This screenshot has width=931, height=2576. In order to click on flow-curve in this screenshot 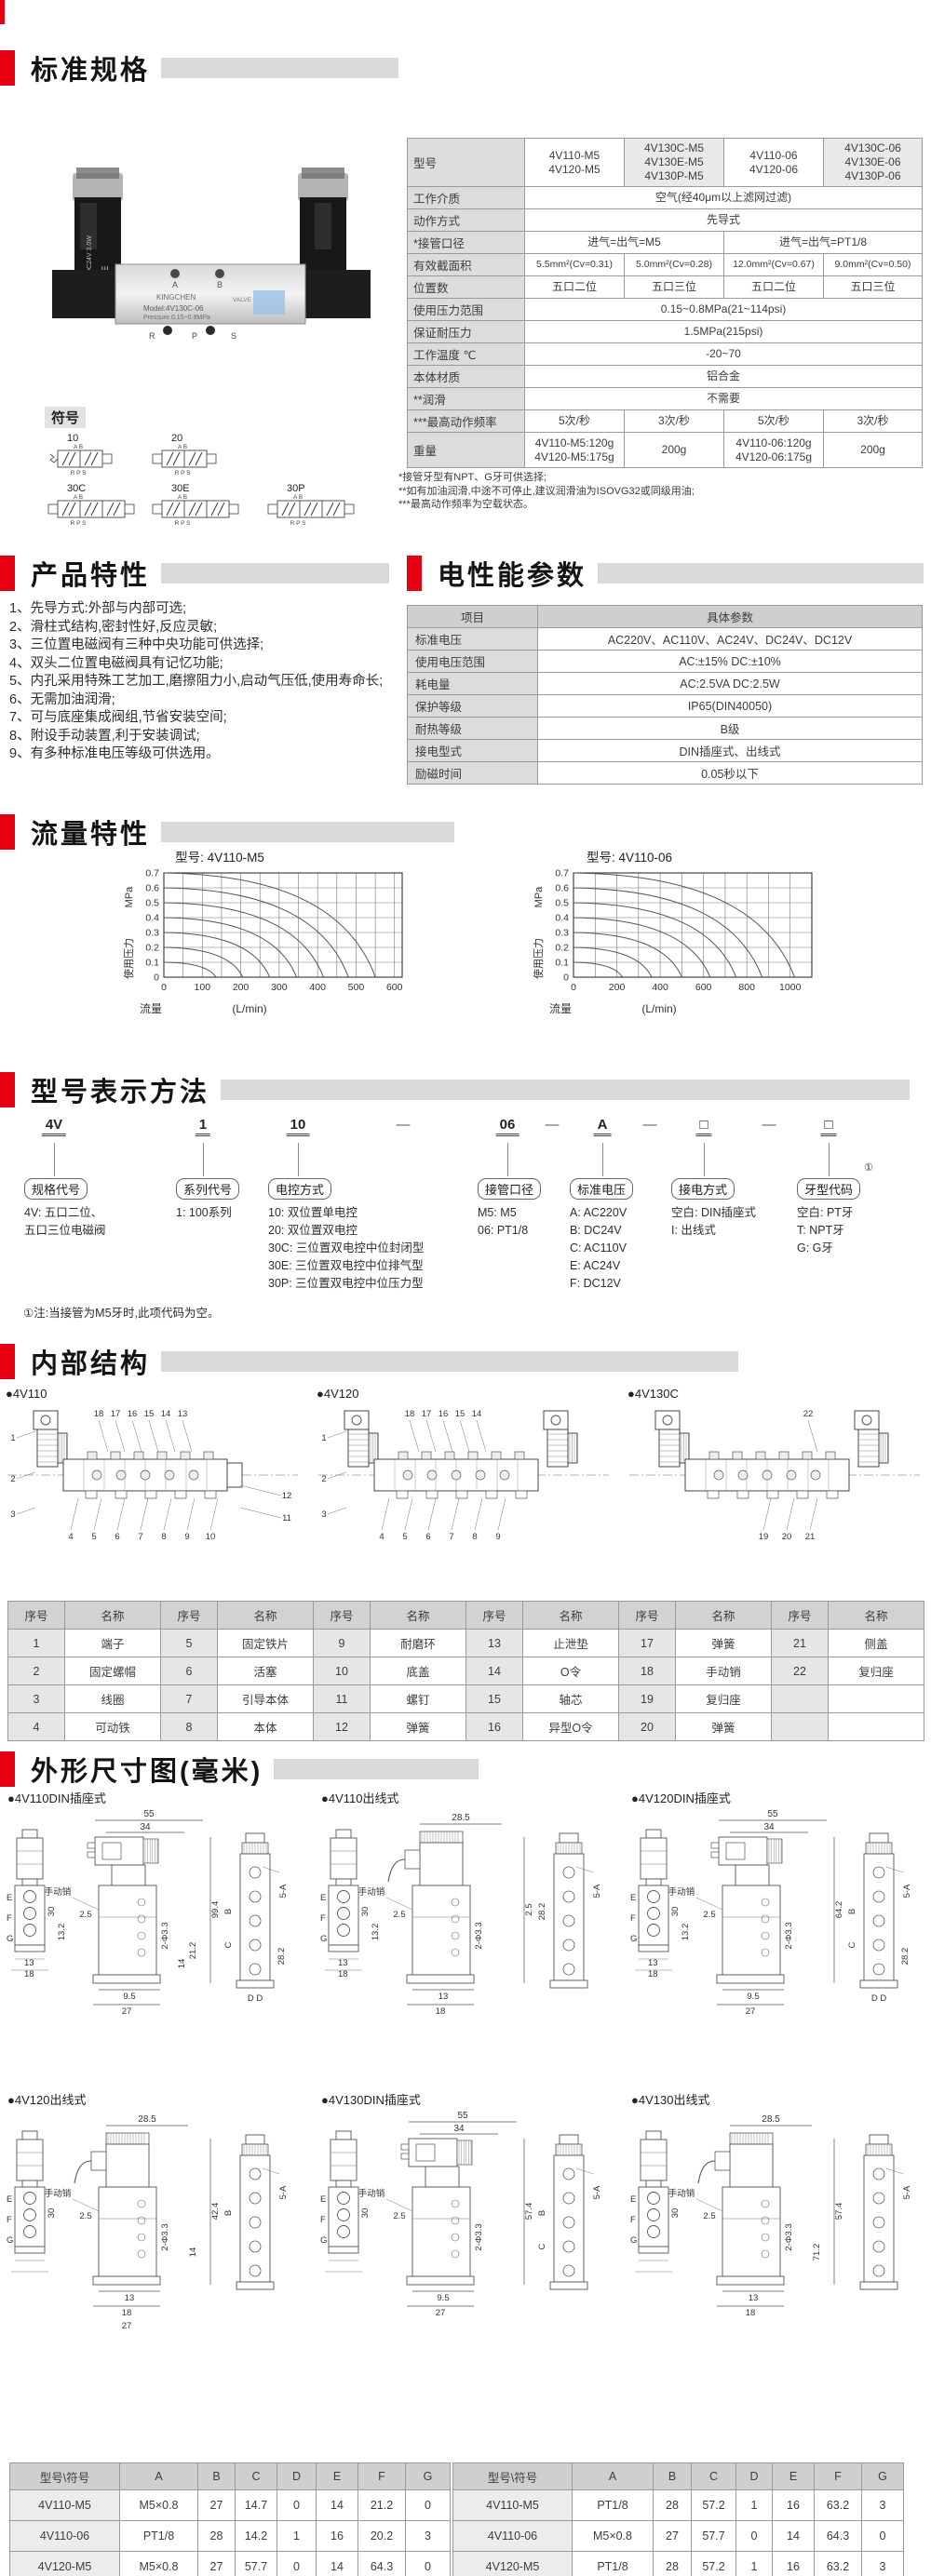, I will do `click(269, 924)`.